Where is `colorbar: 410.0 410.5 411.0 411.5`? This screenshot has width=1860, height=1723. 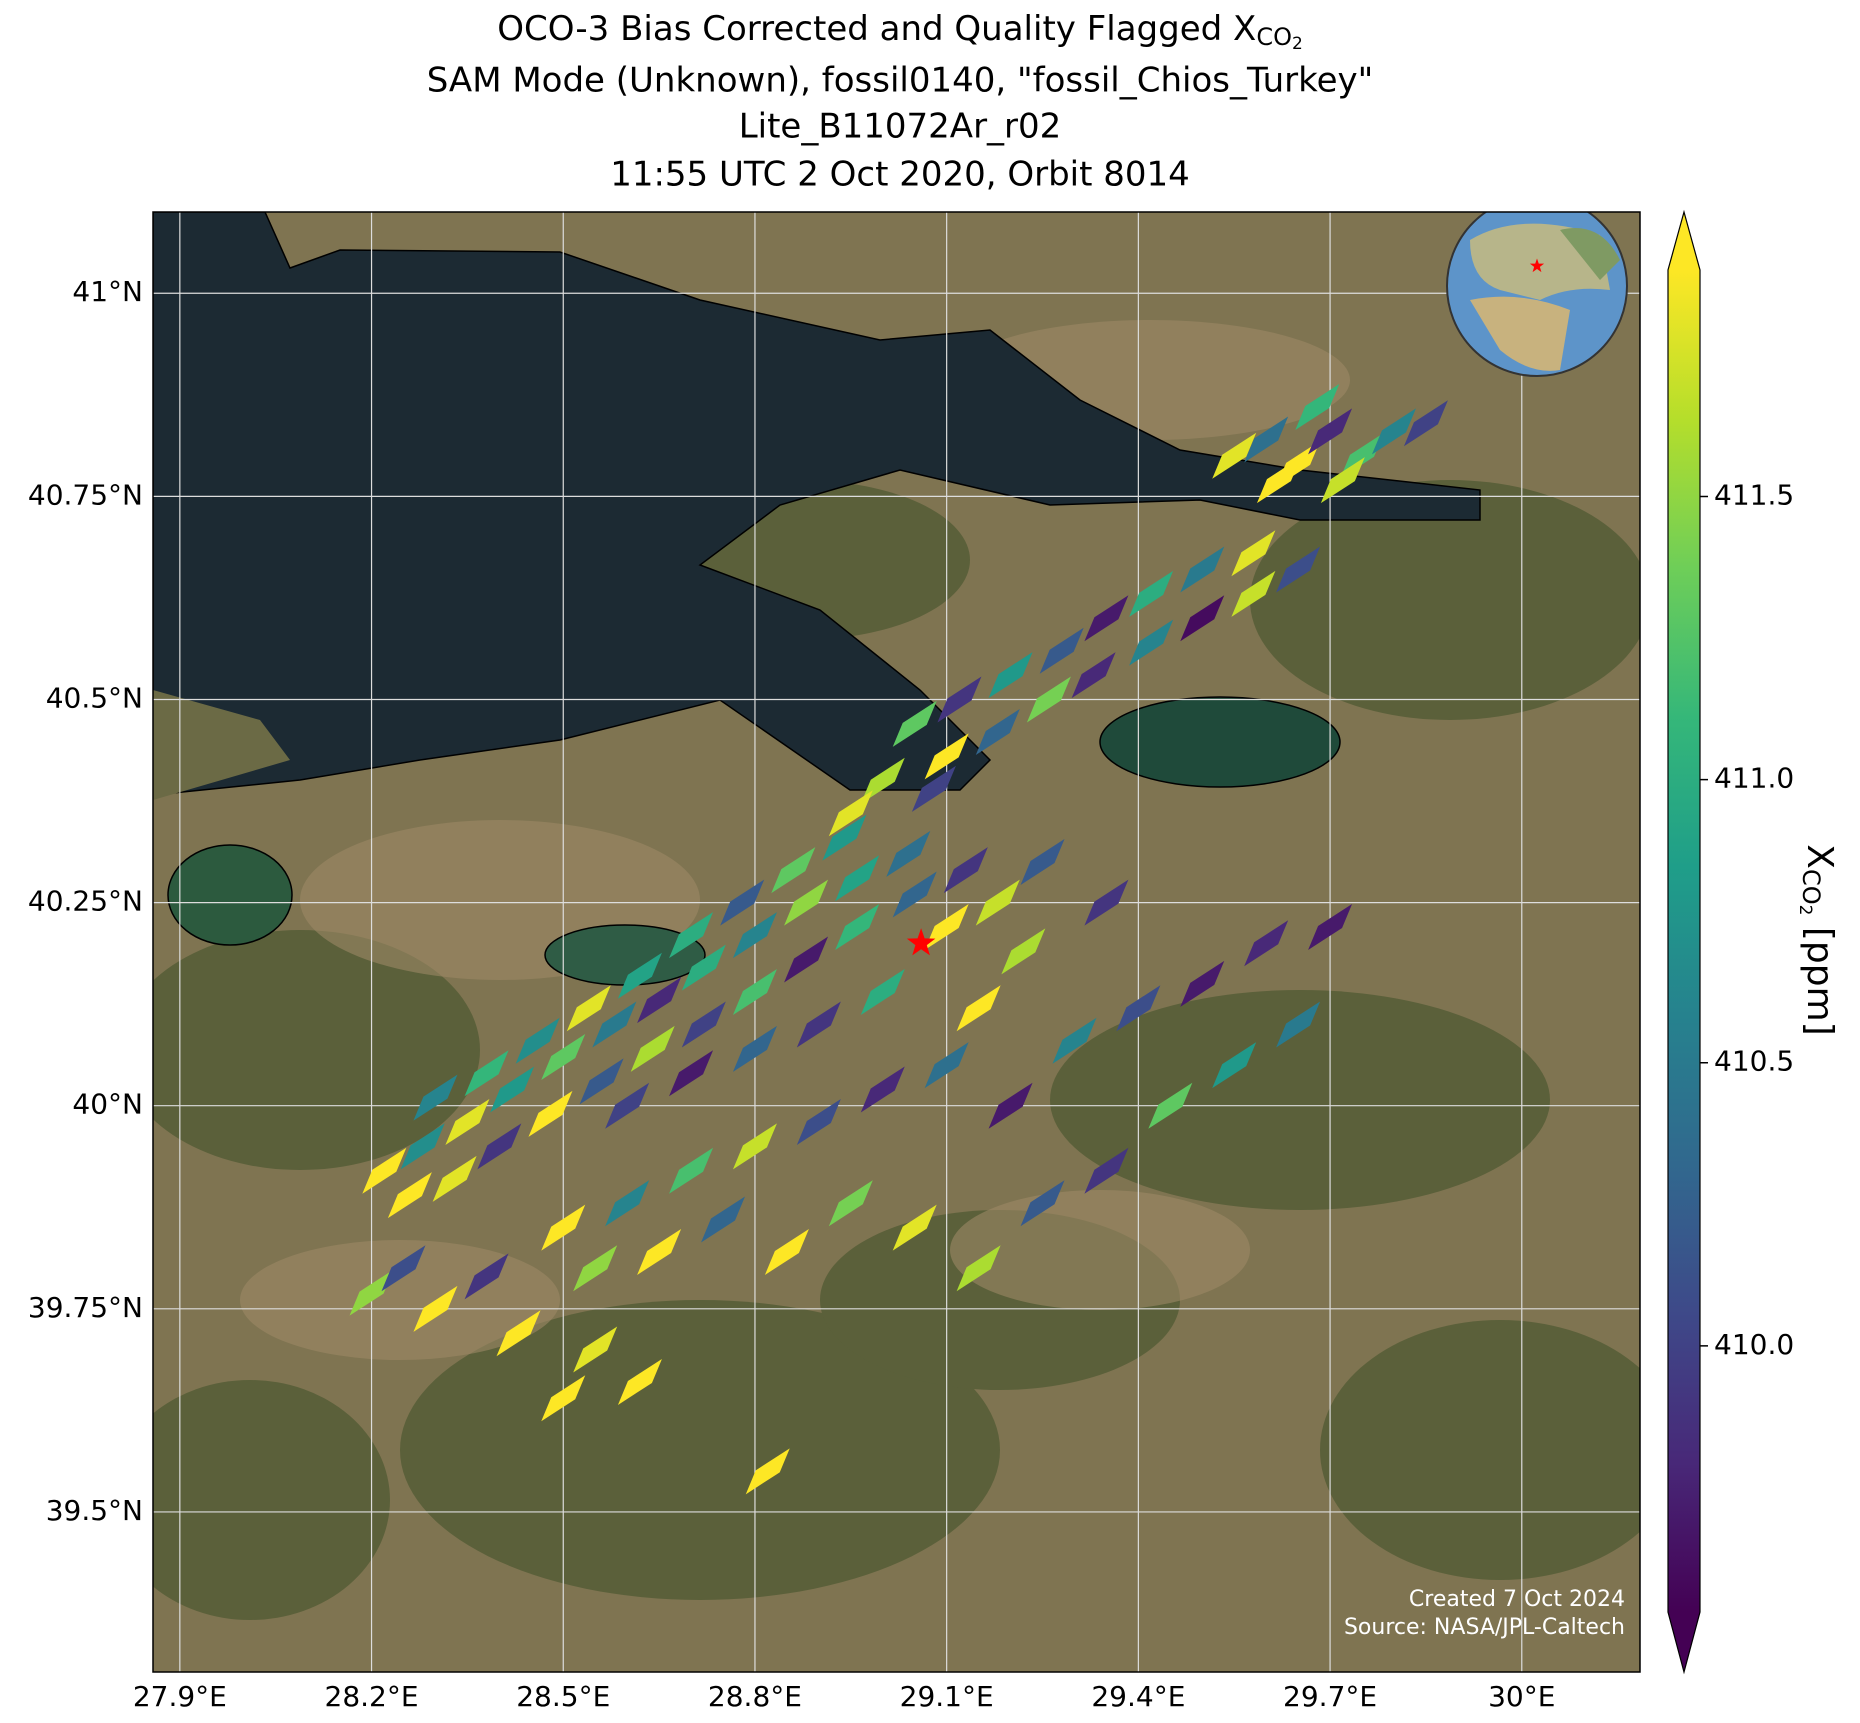 colorbar: 410.0 410.5 411.0 411.5 is located at coordinates (1730, 942).